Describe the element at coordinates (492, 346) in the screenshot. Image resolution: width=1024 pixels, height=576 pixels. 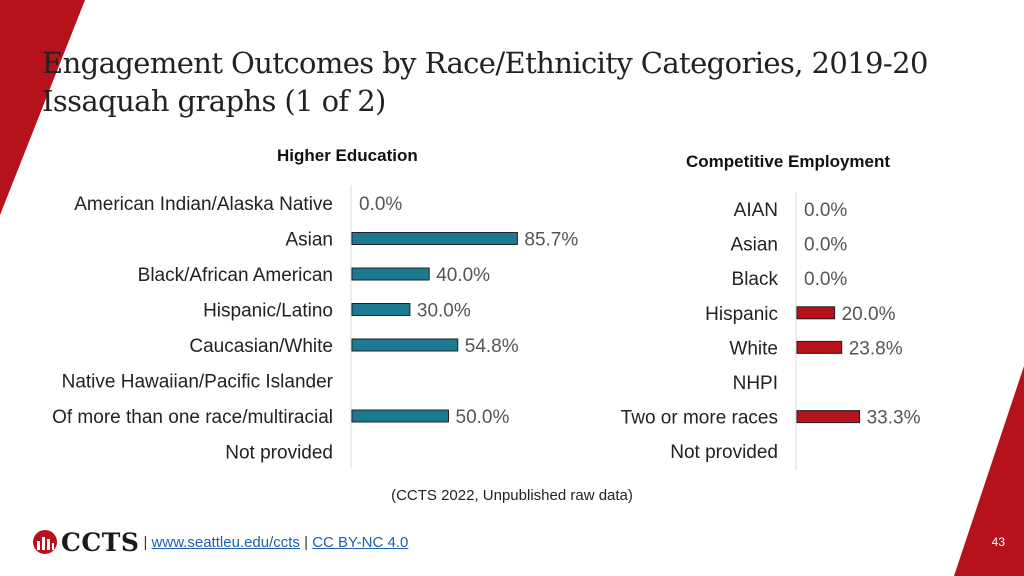
I see `data-label: 54.8%` at that location.